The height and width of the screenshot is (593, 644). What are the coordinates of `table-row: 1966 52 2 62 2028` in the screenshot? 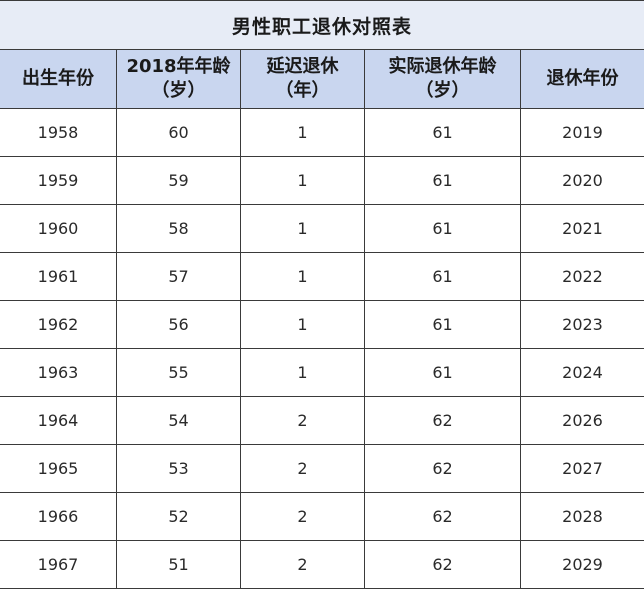 It's located at (322, 516).